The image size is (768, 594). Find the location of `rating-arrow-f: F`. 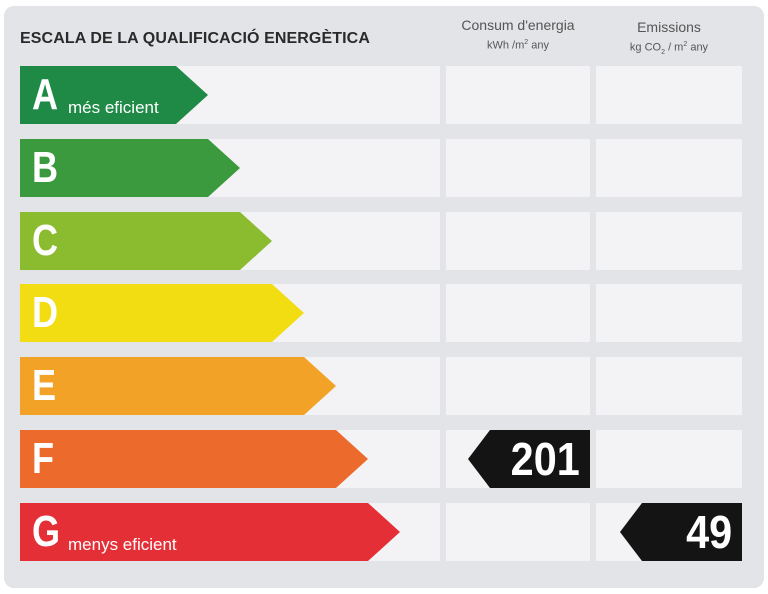

rating-arrow-f: F is located at coordinates (194, 459).